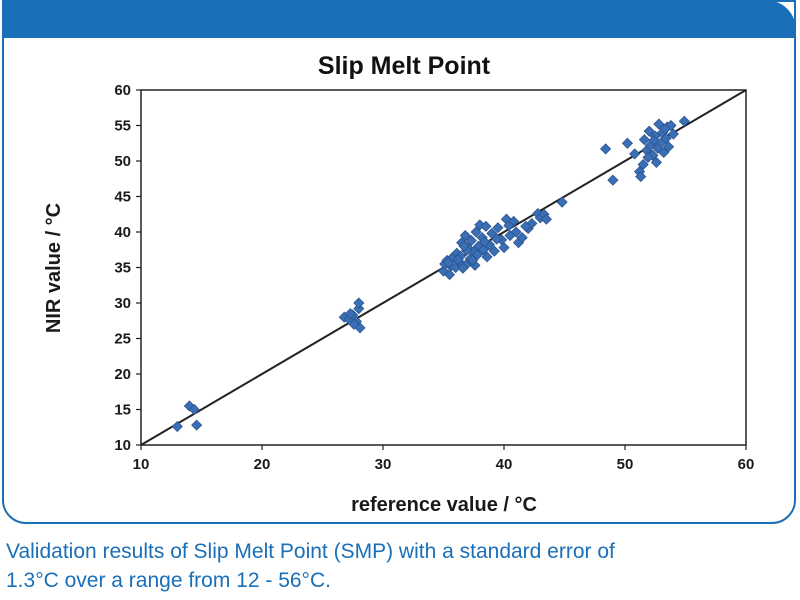 This screenshot has width=800, height=600. What do you see at coordinates (141, 464) in the screenshot?
I see `x-tick-label: 10` at bounding box center [141, 464].